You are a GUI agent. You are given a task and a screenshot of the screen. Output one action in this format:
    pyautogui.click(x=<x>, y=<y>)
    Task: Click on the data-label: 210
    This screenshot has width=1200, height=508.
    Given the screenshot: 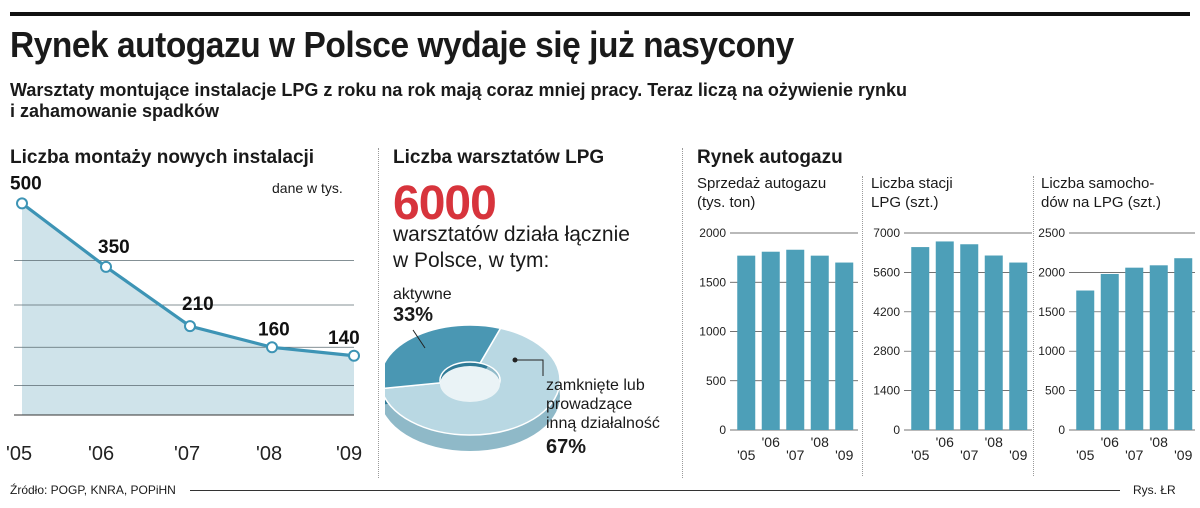 What is the action you would take?
    pyautogui.click(x=198, y=304)
    